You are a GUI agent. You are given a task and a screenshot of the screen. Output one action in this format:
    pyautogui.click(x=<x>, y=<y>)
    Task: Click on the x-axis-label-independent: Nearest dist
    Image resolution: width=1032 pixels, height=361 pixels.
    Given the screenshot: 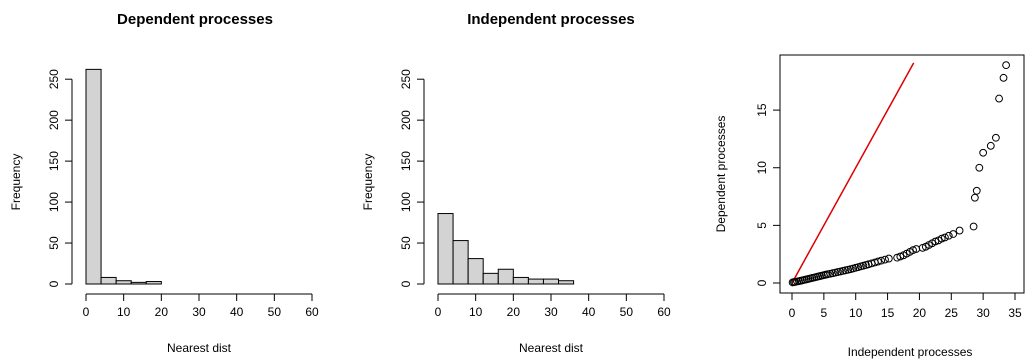 What is the action you would take?
    pyautogui.click(x=551, y=348)
    